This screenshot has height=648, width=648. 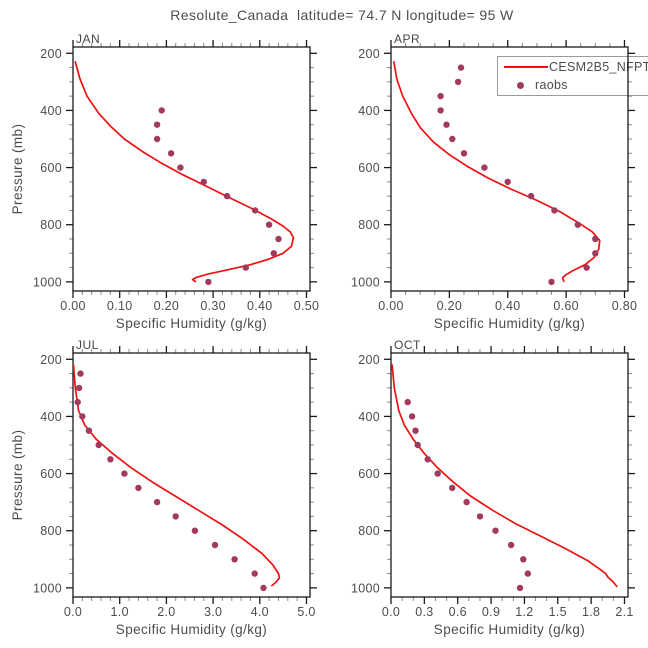 I want to click on legend: CESM2B5_NFPTAE raobs, so click(x=572, y=76).